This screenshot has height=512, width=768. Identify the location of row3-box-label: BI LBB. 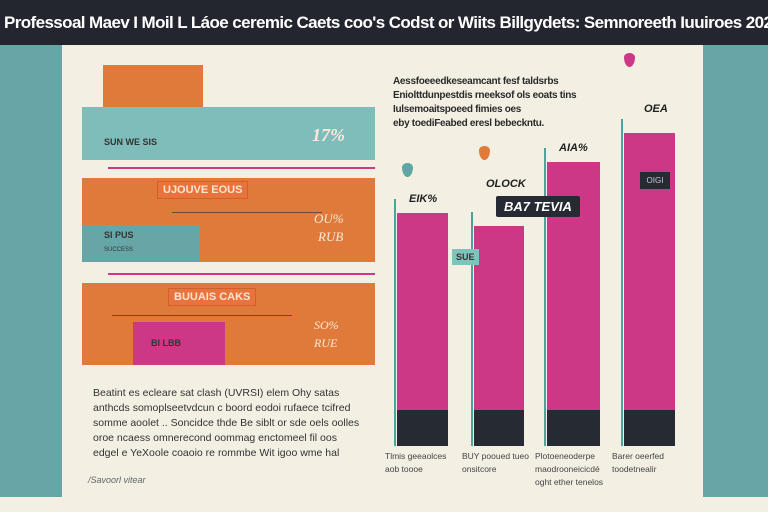
(166, 343).